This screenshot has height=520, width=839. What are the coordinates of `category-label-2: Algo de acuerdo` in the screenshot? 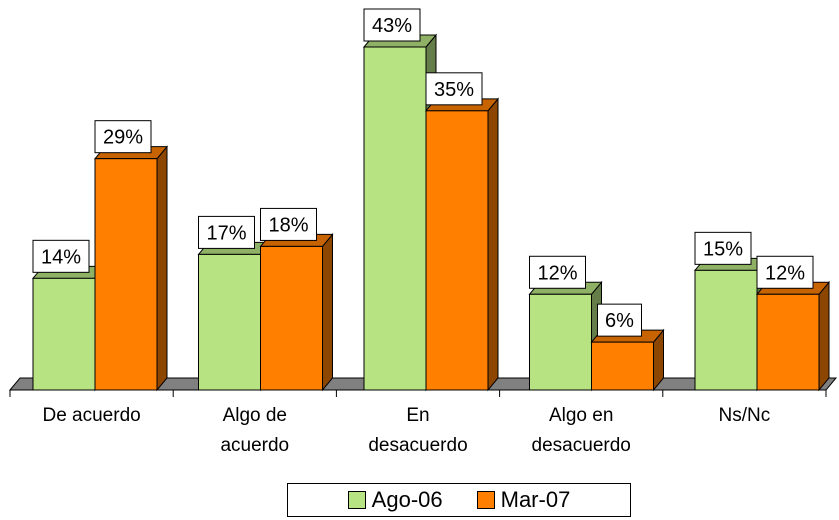 It's located at (254, 430).